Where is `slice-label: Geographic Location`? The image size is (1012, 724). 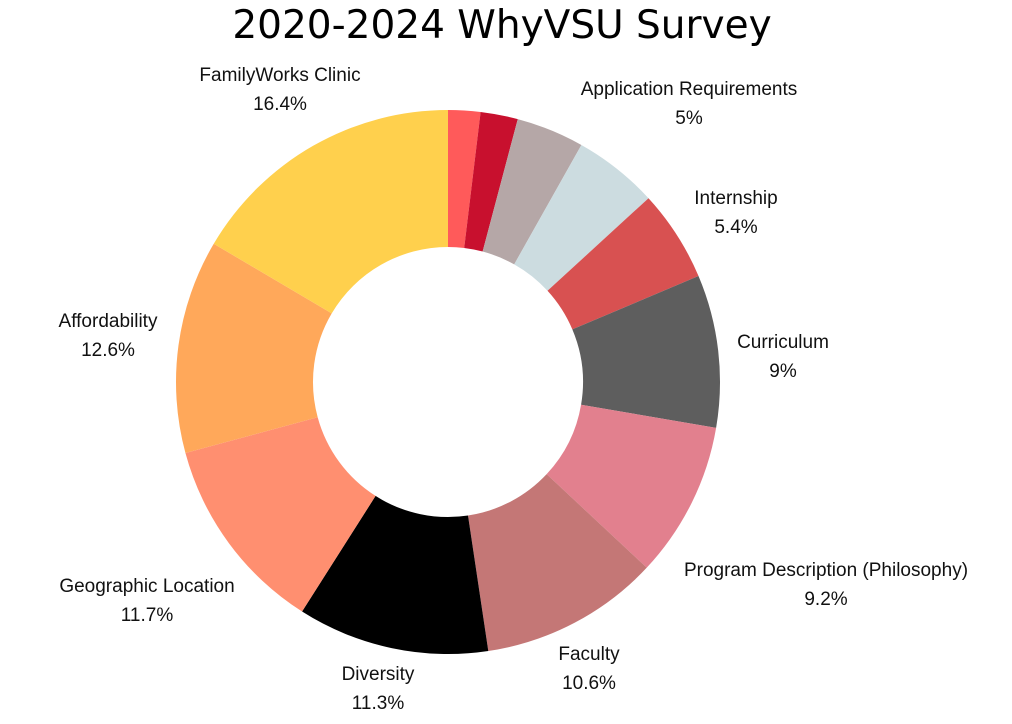 slice-label: Geographic Location is located at coordinates (146, 586).